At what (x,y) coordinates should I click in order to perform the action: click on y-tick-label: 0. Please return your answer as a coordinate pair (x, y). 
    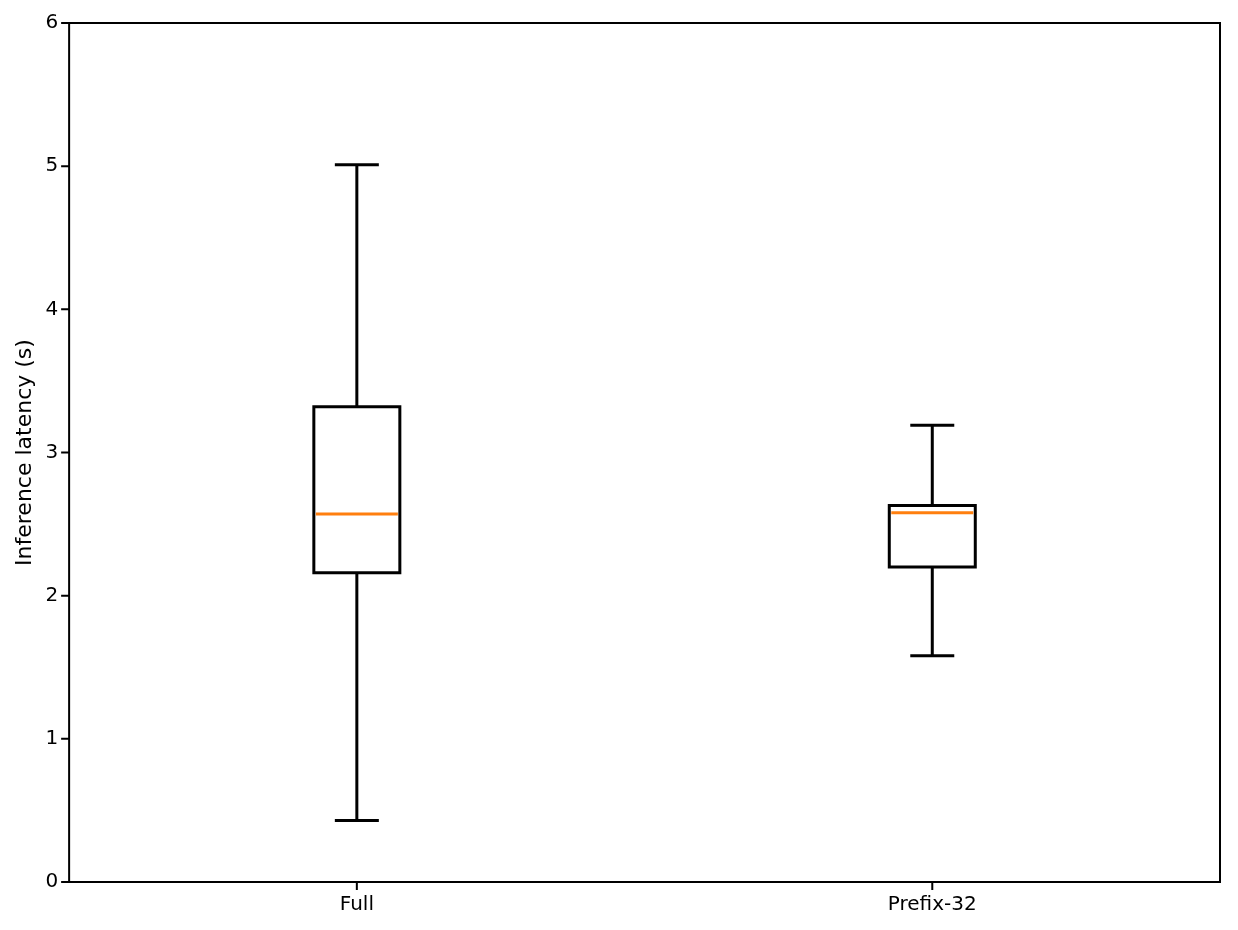
    Looking at the image, I should click on (52, 880).